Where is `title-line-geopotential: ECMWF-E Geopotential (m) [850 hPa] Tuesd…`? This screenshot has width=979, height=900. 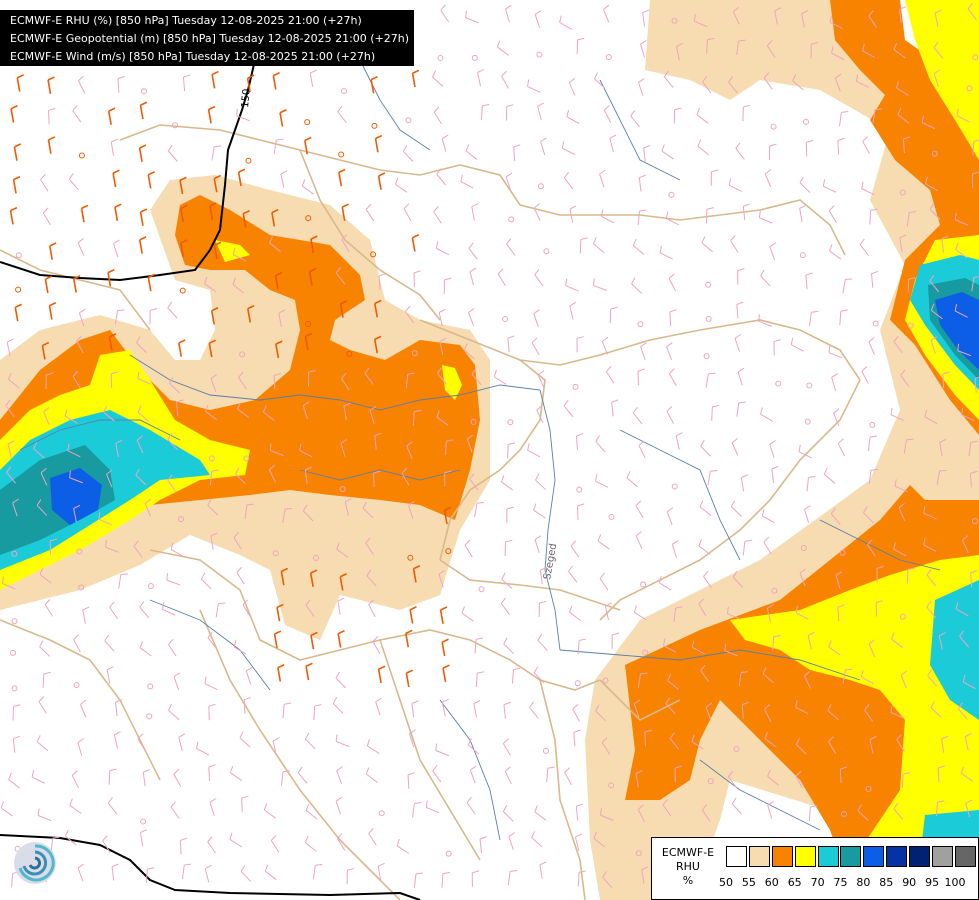 title-line-geopotential: ECMWF-E Geopotential (m) [850 hPa] Tuesd… is located at coordinates (210, 38).